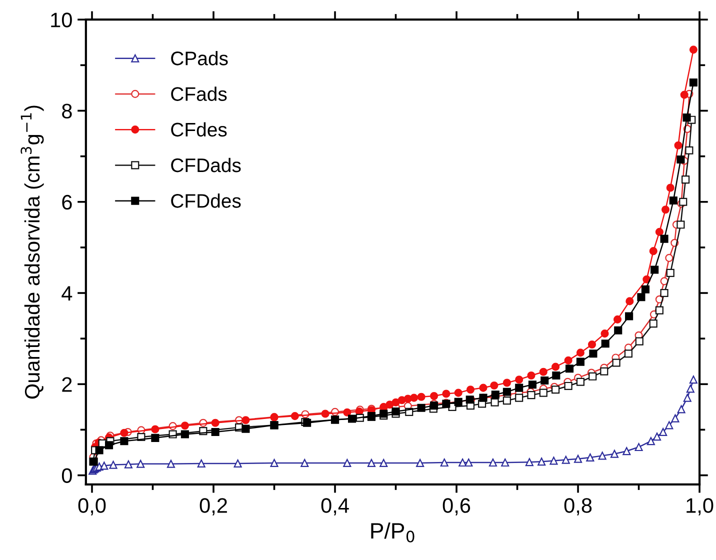 The height and width of the screenshot is (560, 716). What do you see at coordinates (61, 20) in the screenshot?
I see `y-tick-label: 10` at bounding box center [61, 20].